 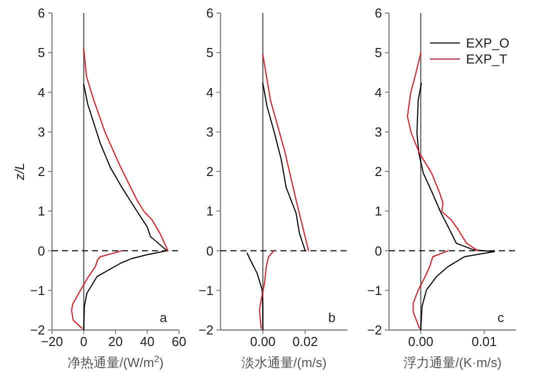 What do you see at coordinates (147, 341) in the screenshot?
I see `x-tick-label: 40` at bounding box center [147, 341].